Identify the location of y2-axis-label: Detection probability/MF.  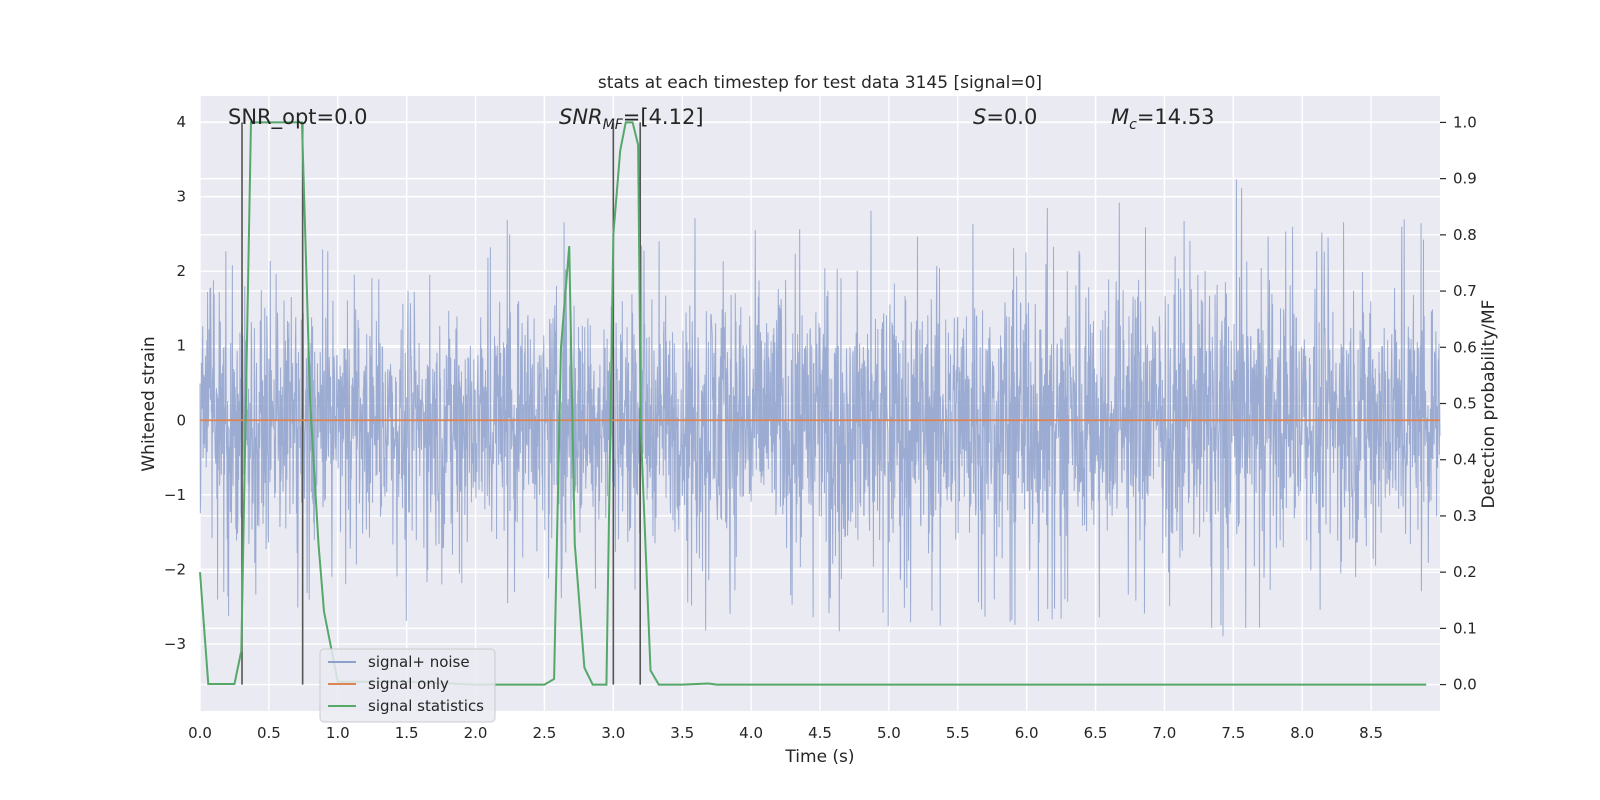
(1489, 404).